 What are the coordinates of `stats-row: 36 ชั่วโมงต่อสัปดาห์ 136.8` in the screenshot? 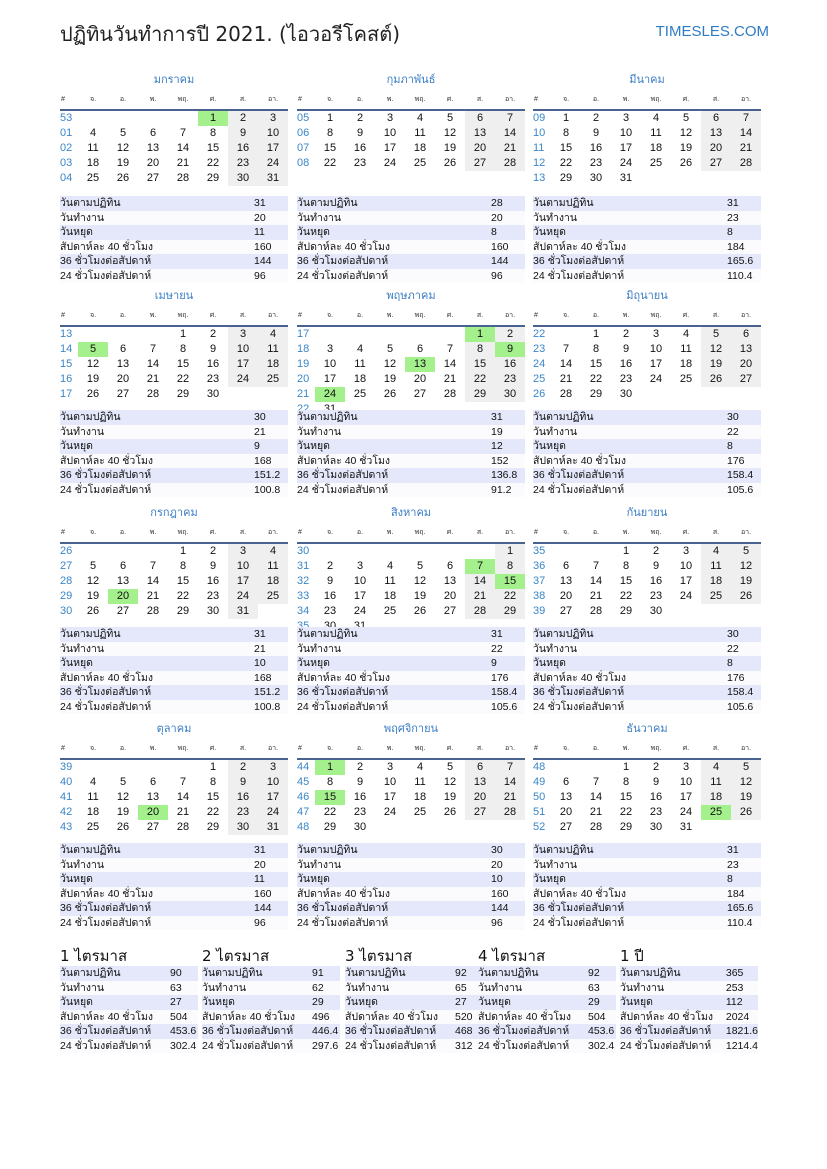 It's located at (411, 475).